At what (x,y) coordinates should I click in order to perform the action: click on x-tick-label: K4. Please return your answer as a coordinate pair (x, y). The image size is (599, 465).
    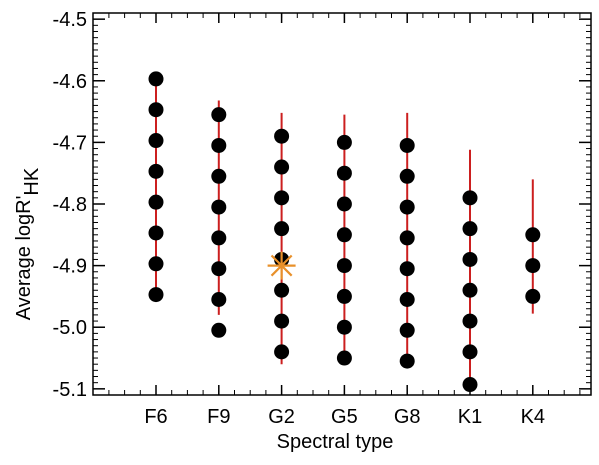
    Looking at the image, I should click on (533, 417).